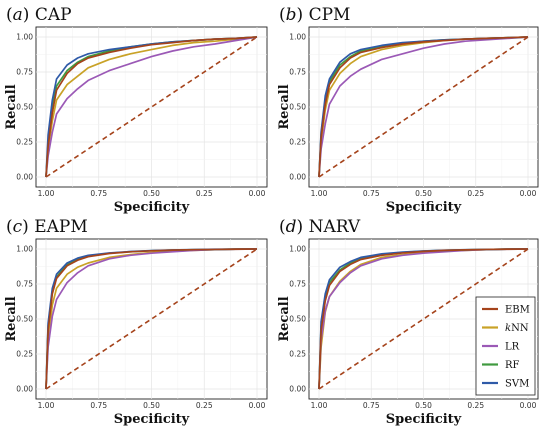 The image size is (550, 431). Describe the element at coordinates (53, 15) in the screenshot. I see `panel-title: CAP` at that location.